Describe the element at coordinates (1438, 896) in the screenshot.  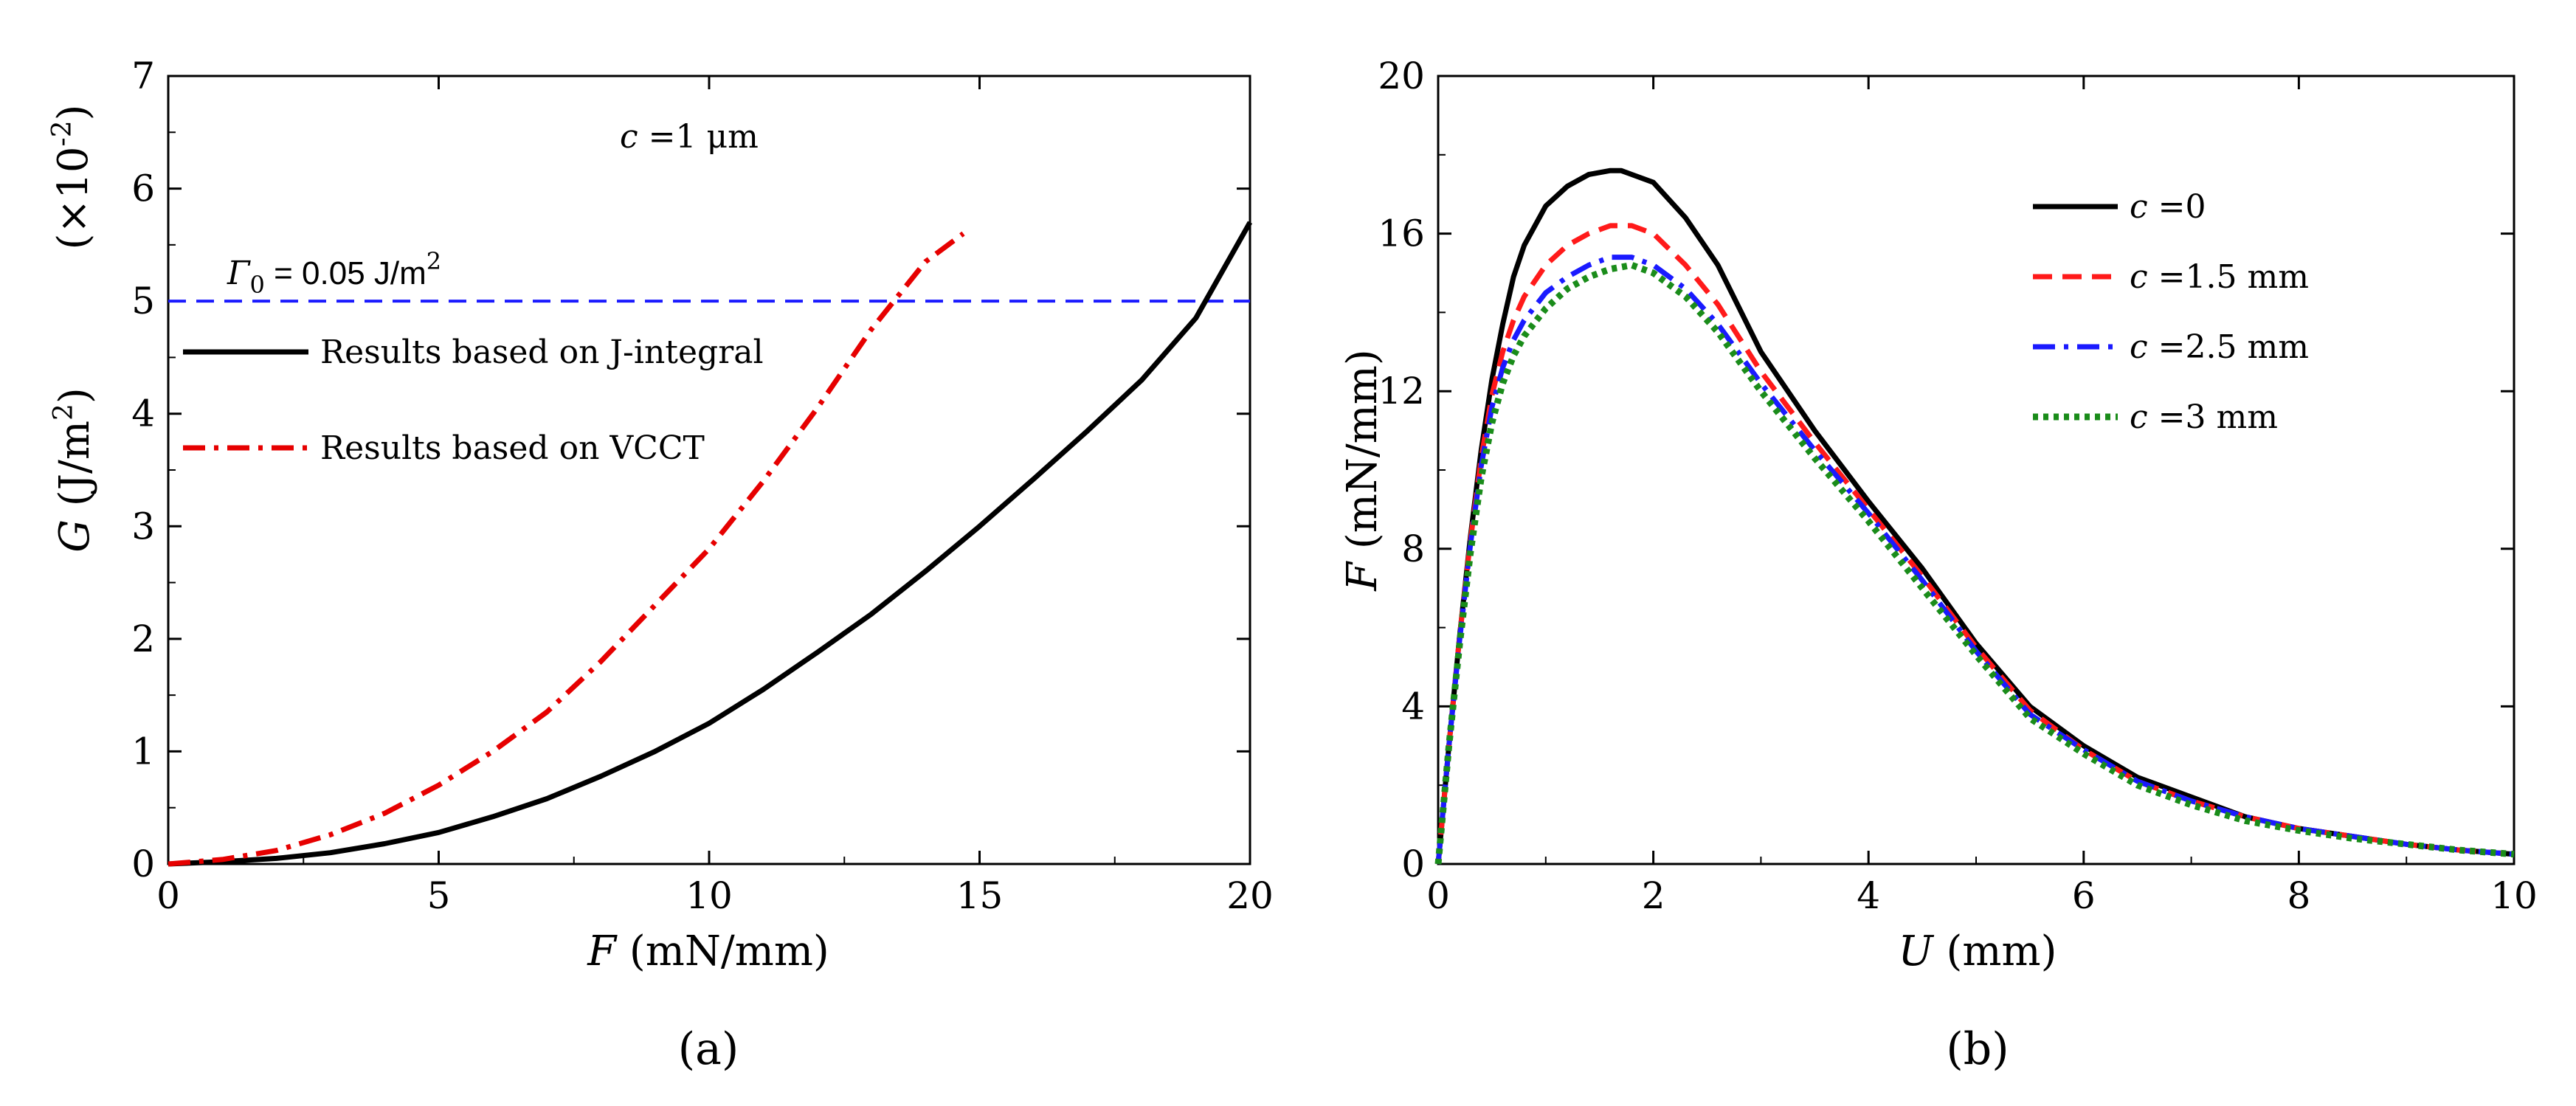
I see `x-tick-label-b-0: 0` at that location.